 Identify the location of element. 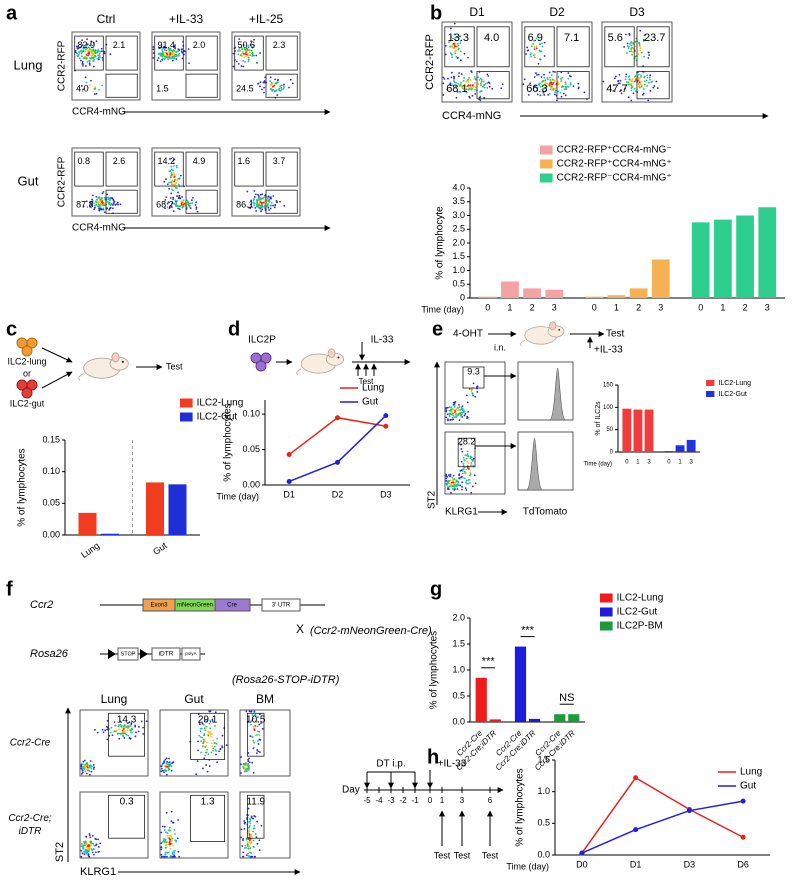
(166, 654).